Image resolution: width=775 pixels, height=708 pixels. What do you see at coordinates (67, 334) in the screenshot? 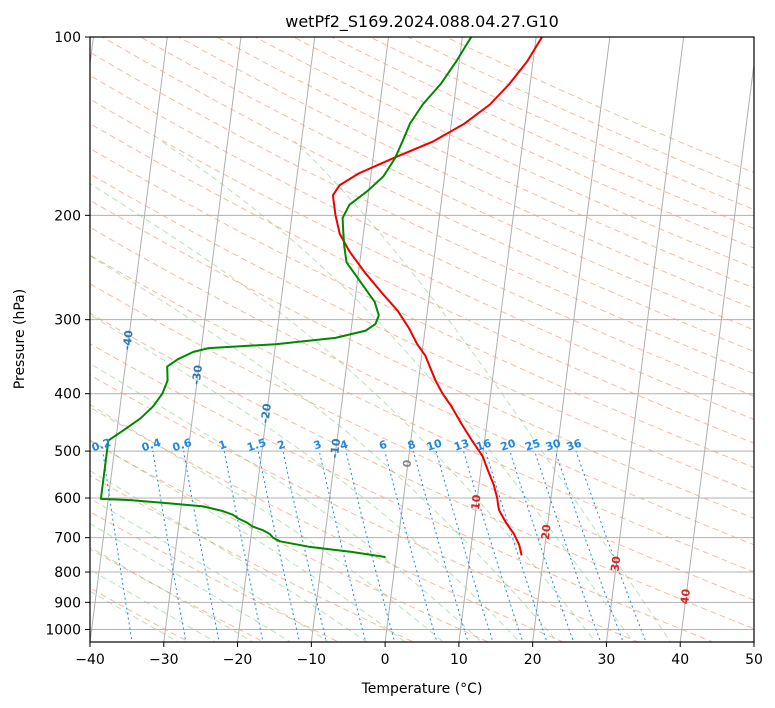
I see `y-axis-ticks: 100 200 300 400 500 600 700 800 900 1000` at bounding box center [67, 334].